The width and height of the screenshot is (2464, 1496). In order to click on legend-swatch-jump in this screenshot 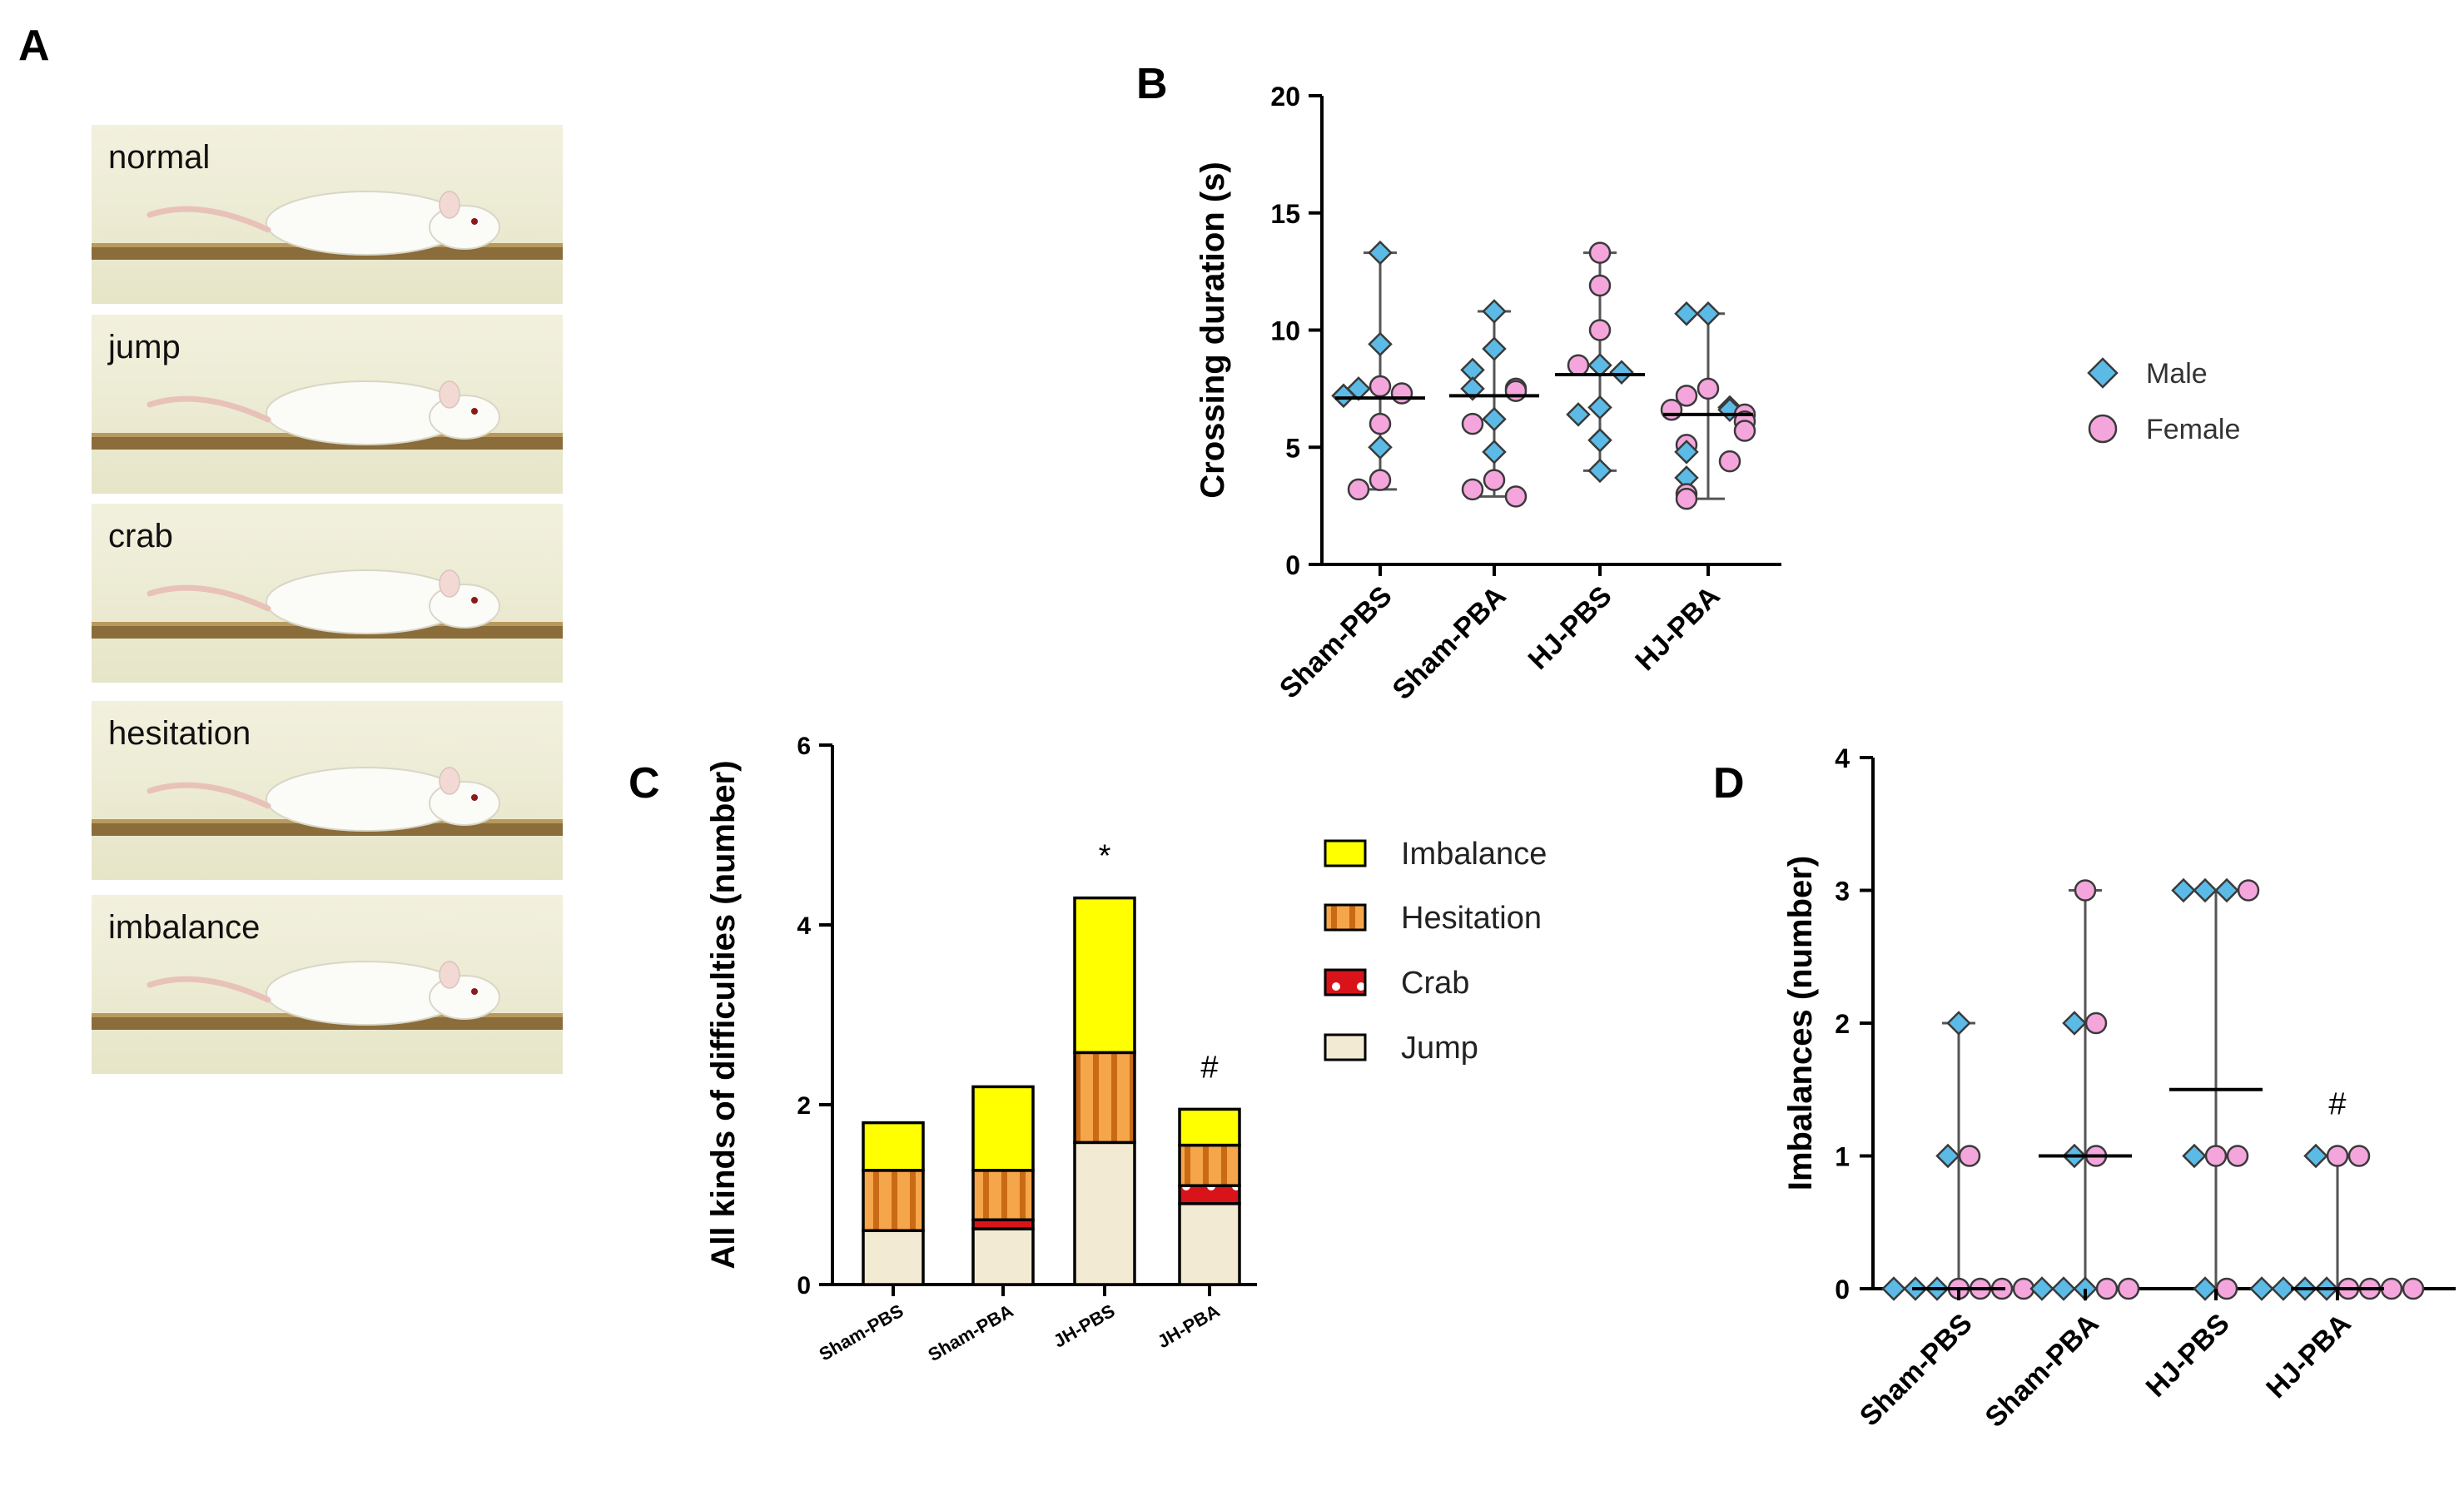, I will do `click(1345, 1047)`.